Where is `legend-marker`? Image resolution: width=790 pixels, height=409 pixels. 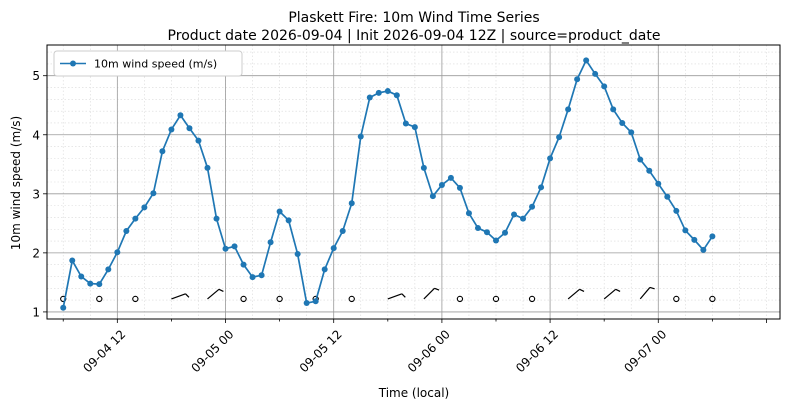 legend-marker is located at coordinates (73, 63).